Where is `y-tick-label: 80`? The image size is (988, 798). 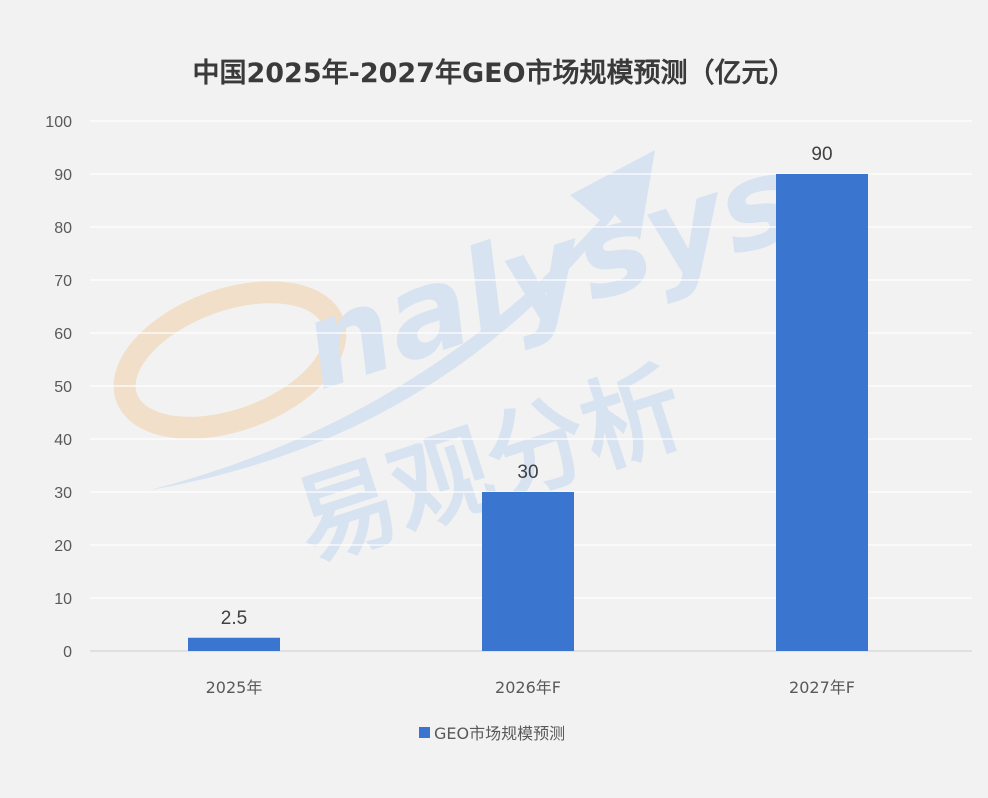
y-tick-label: 80 is located at coordinates (63, 228).